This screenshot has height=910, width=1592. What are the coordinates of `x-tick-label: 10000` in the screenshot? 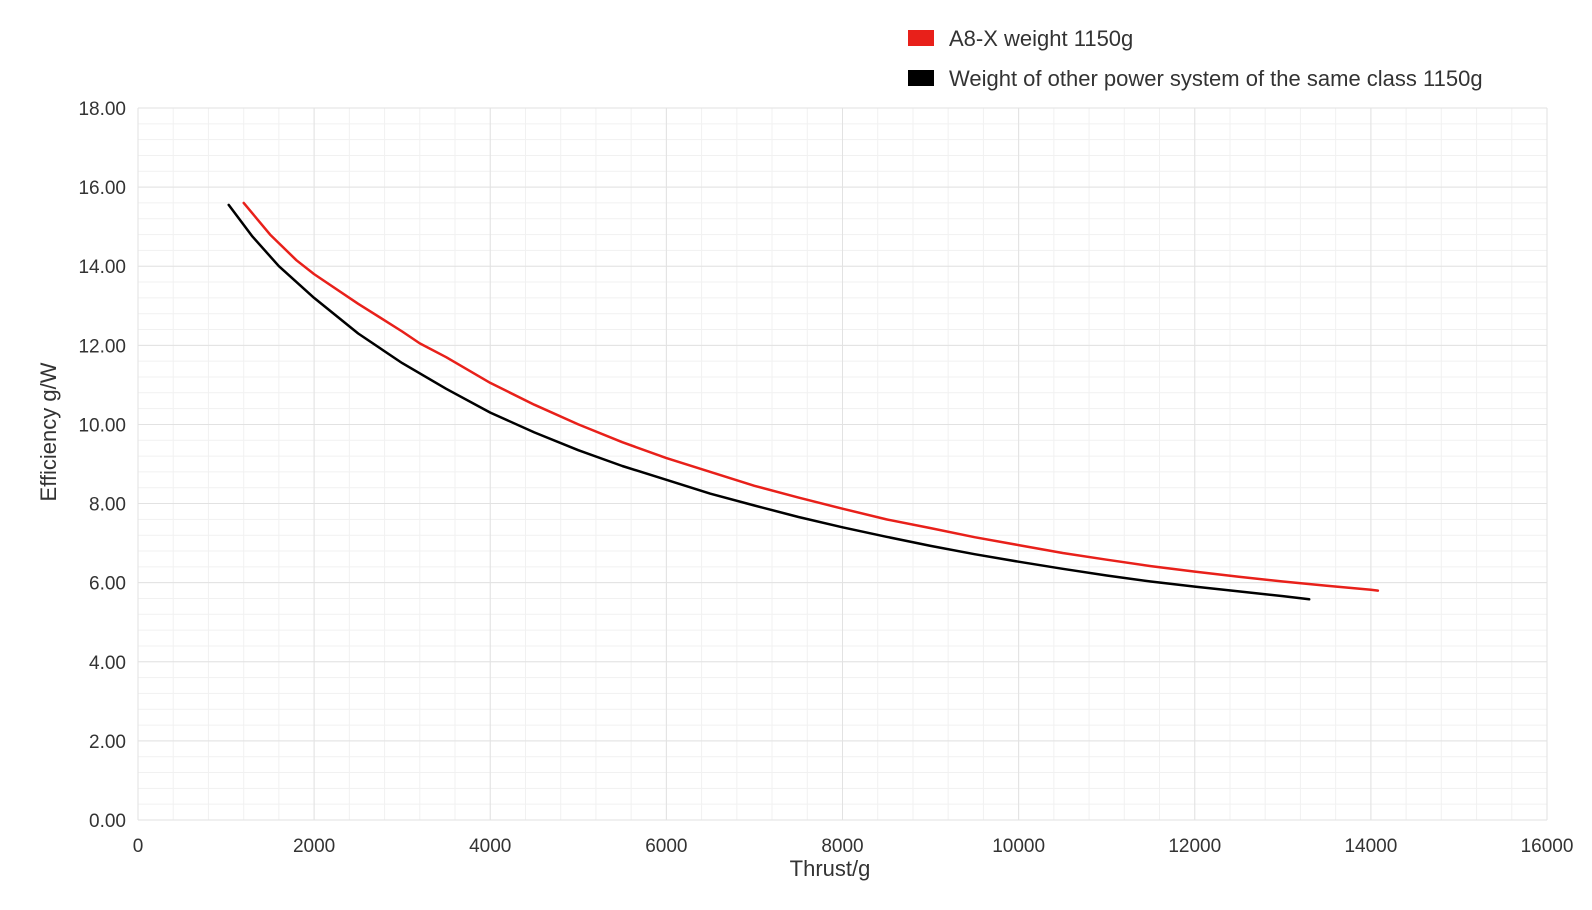 It's located at (1018, 846).